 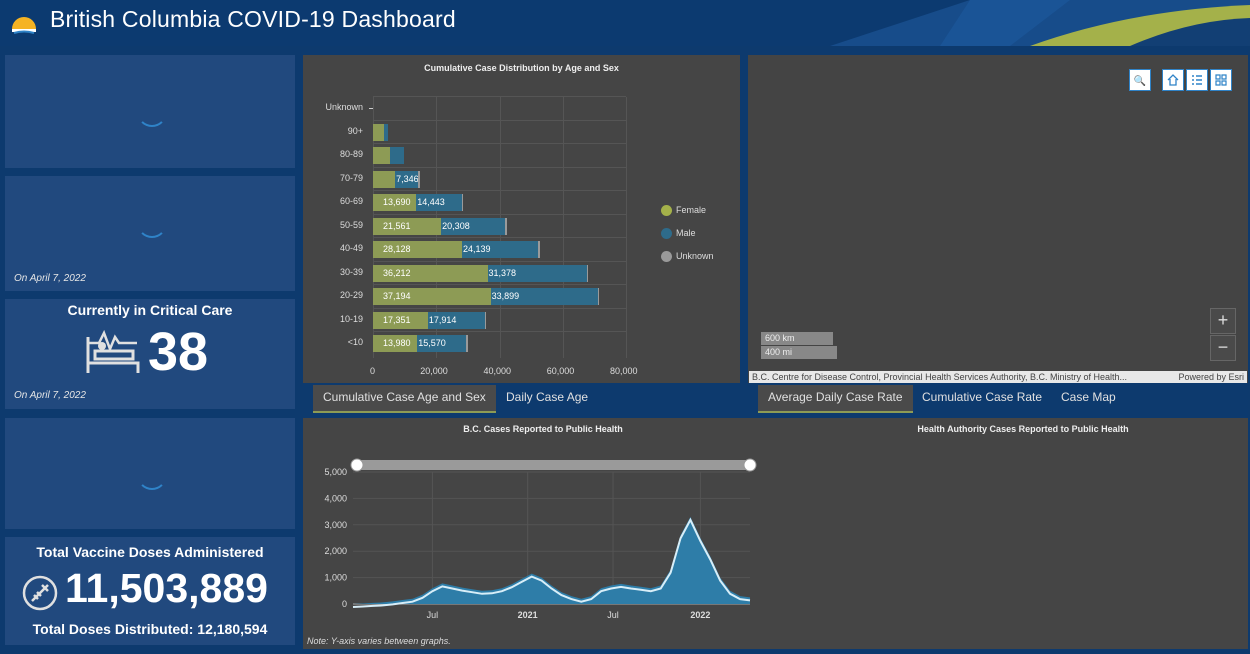 I want to click on bar-value-label: 17,914, so click(x=442, y=319).